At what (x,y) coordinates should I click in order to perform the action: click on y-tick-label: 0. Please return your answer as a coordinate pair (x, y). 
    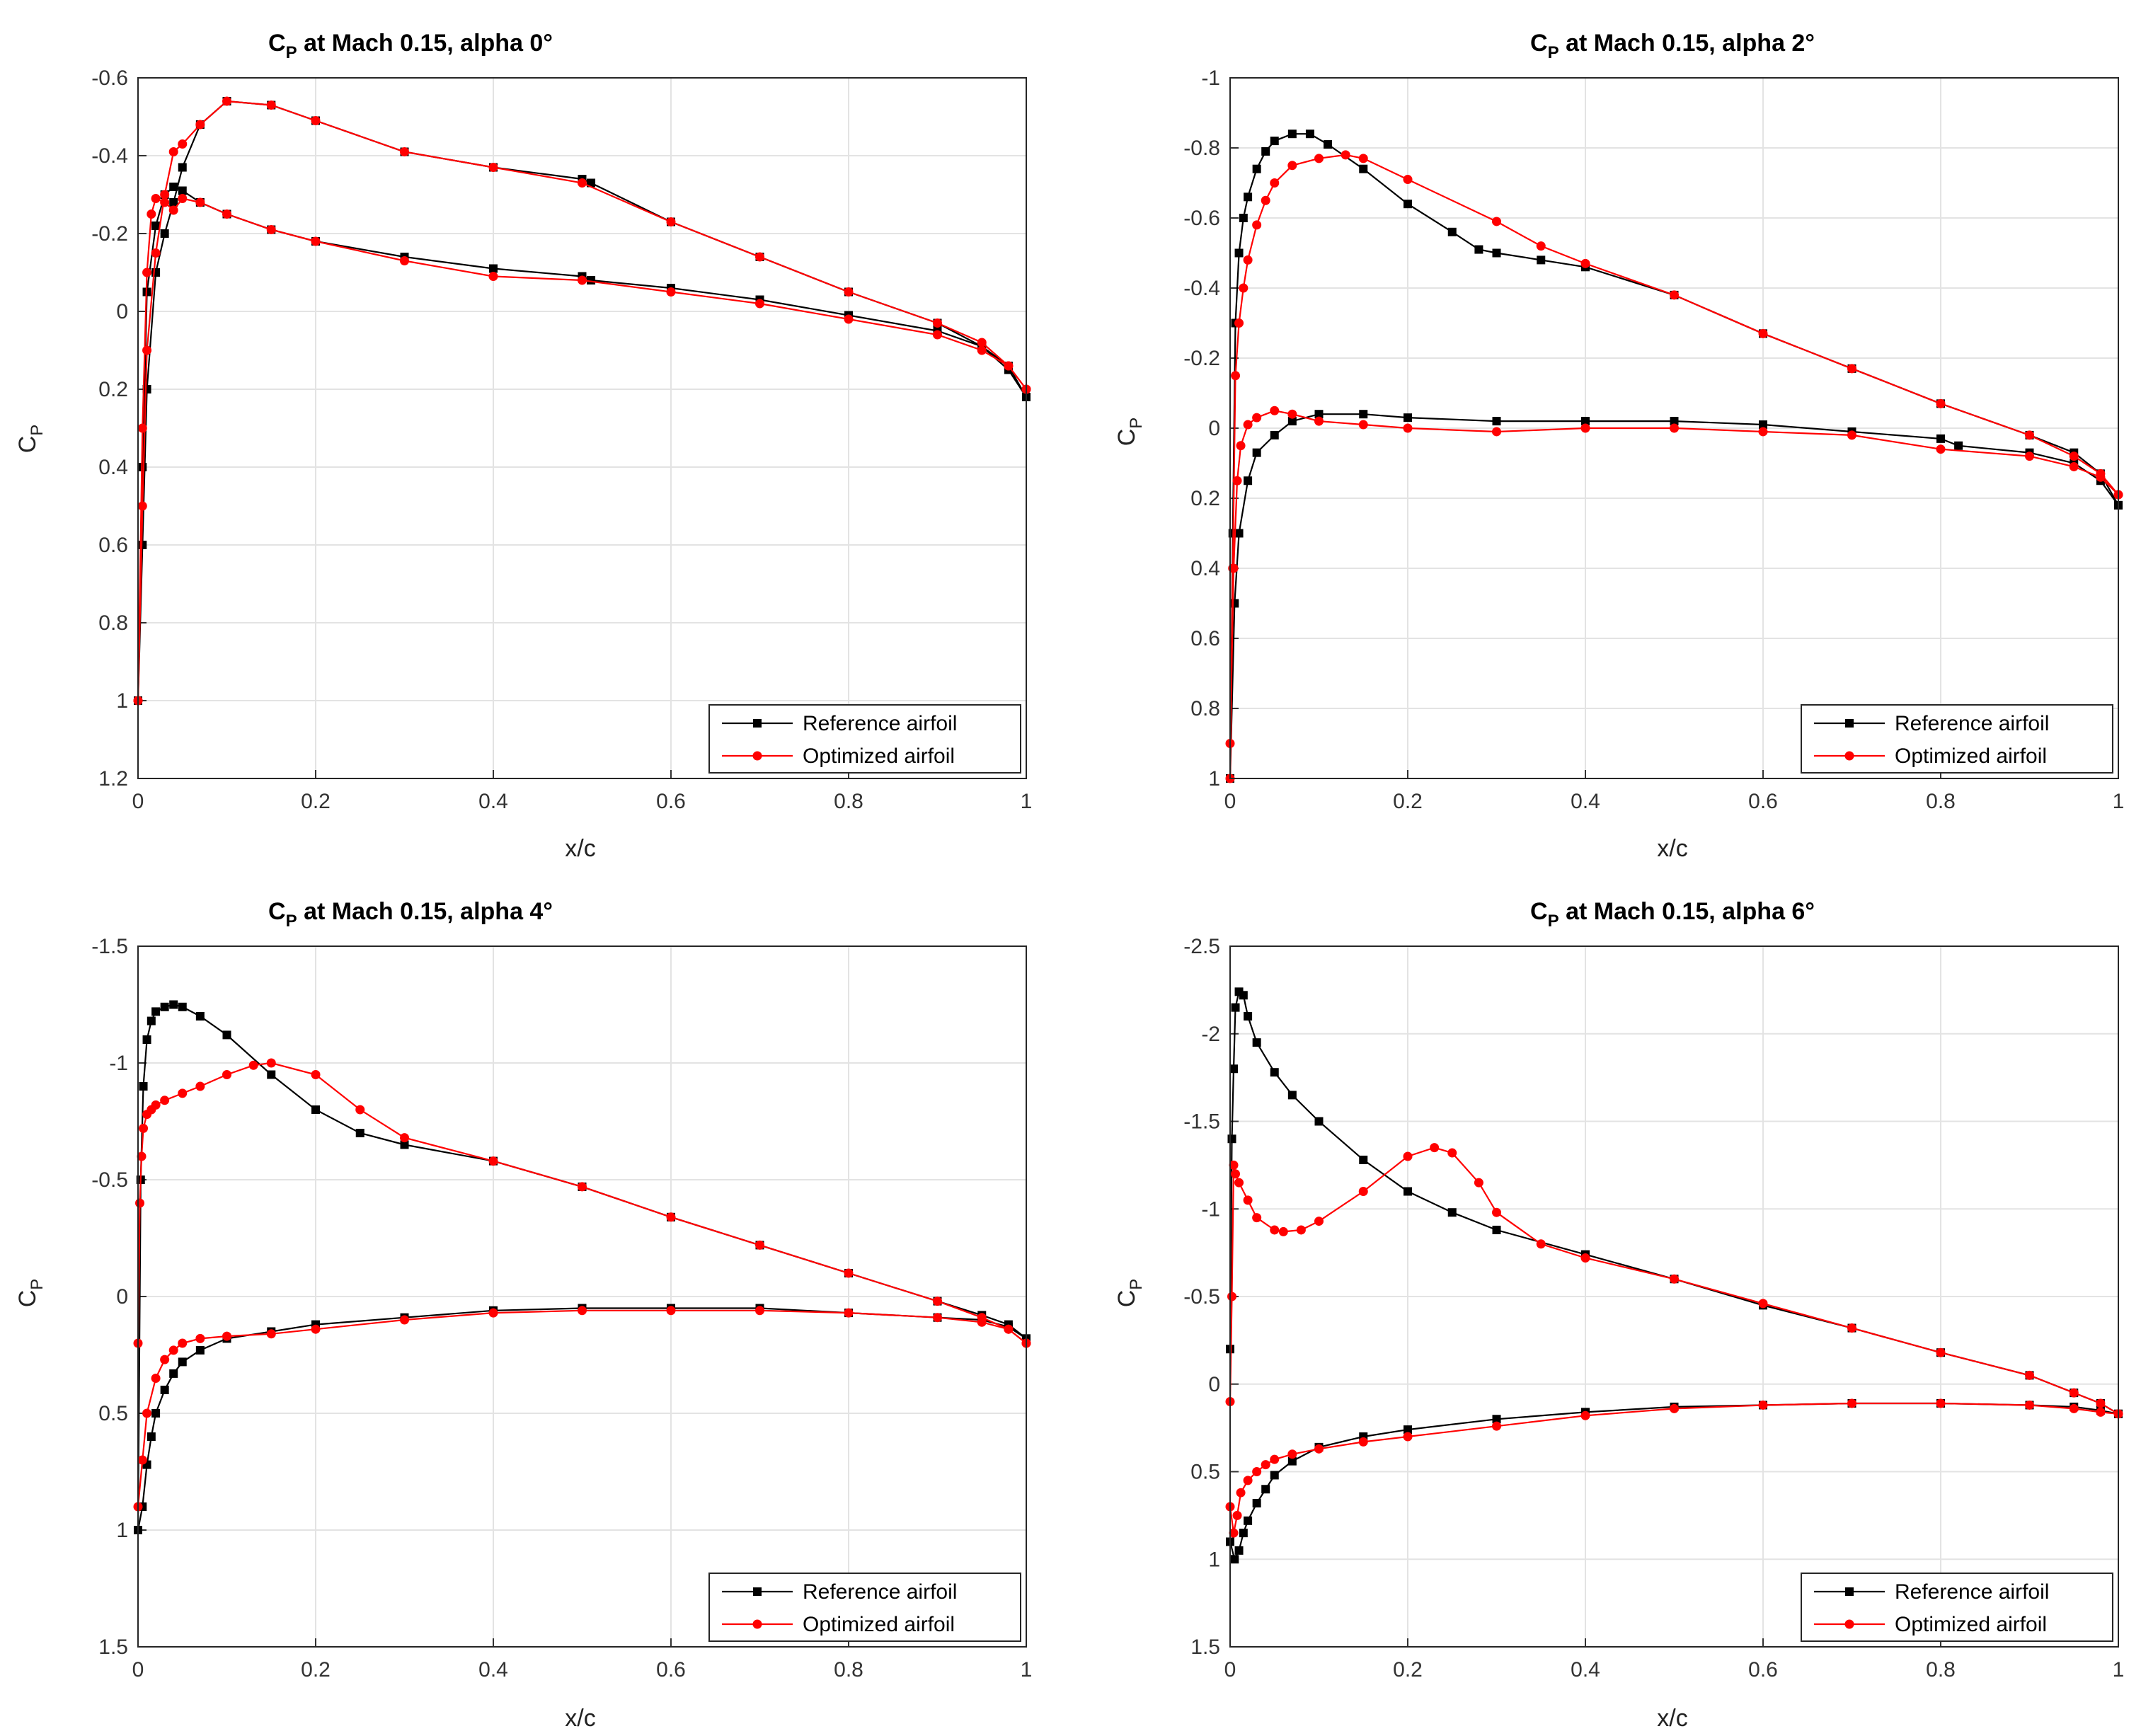
    Looking at the image, I should click on (122, 1297).